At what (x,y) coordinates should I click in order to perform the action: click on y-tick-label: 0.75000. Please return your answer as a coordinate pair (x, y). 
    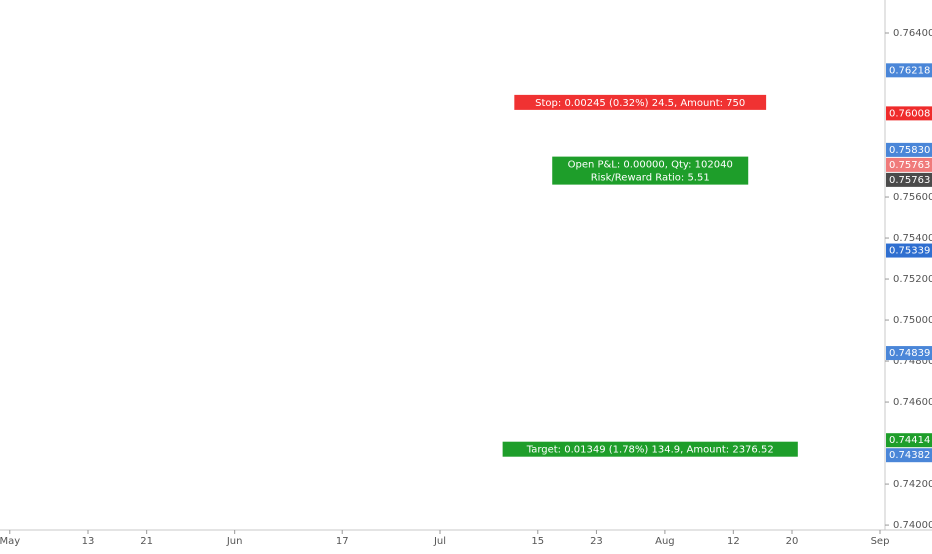
    Looking at the image, I should click on (912, 320).